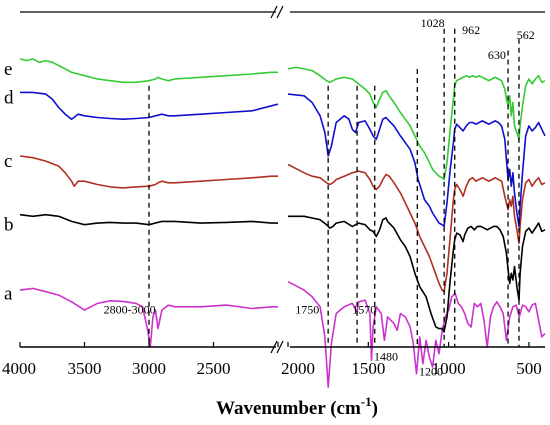  I want to click on annotation-1480: 1480, so click(386, 356).